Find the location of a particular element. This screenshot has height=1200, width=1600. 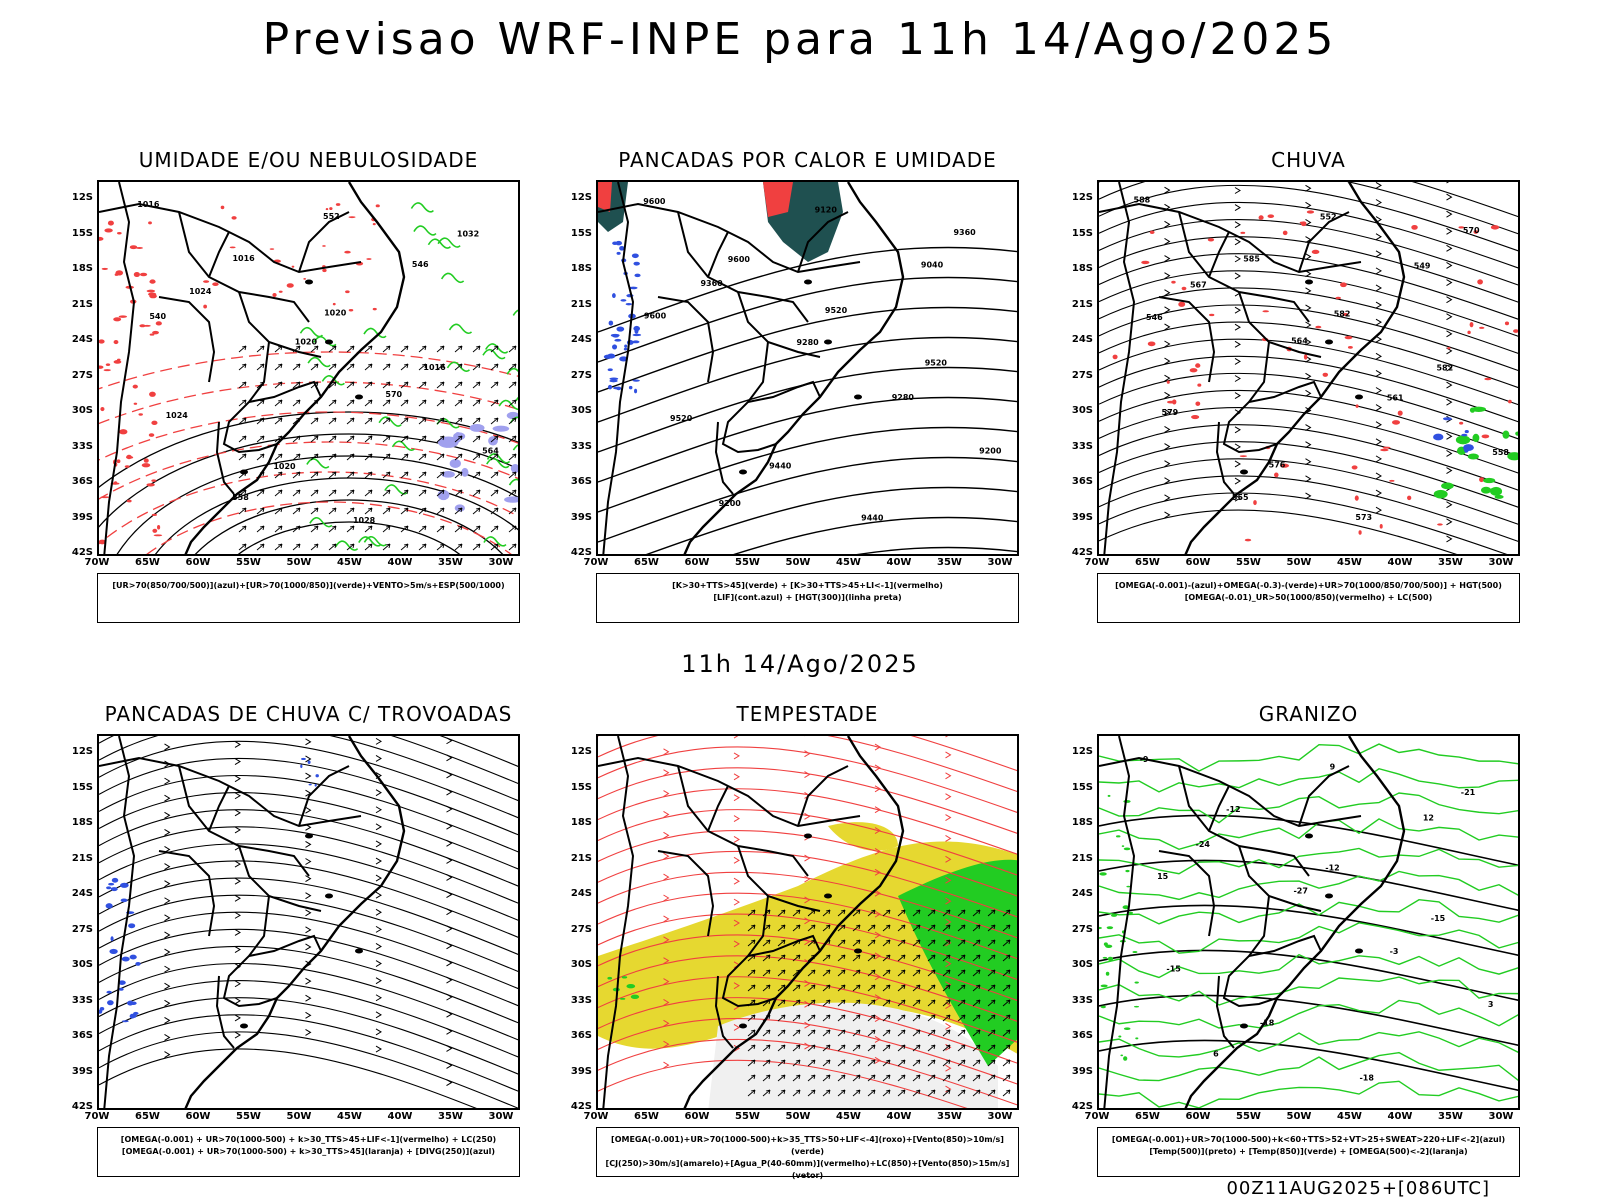

contour-label: 9440 is located at coordinates (872, 517).